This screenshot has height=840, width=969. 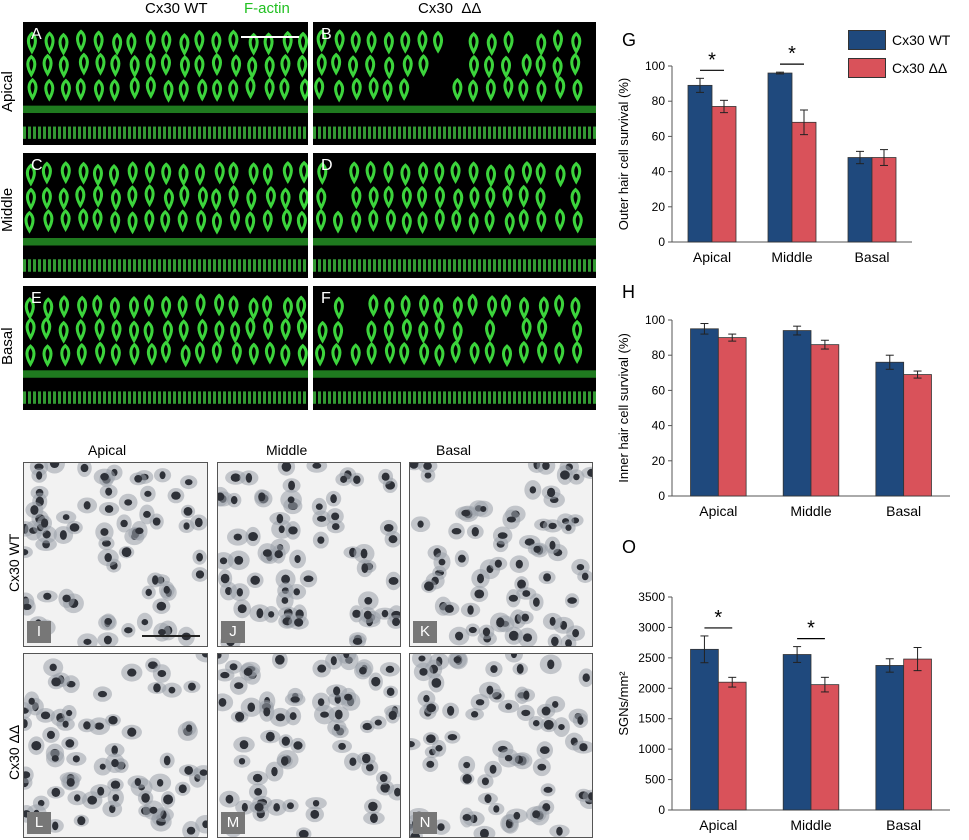 What do you see at coordinates (454, 348) in the screenshot?
I see `fluor-panel-f: F` at bounding box center [454, 348].